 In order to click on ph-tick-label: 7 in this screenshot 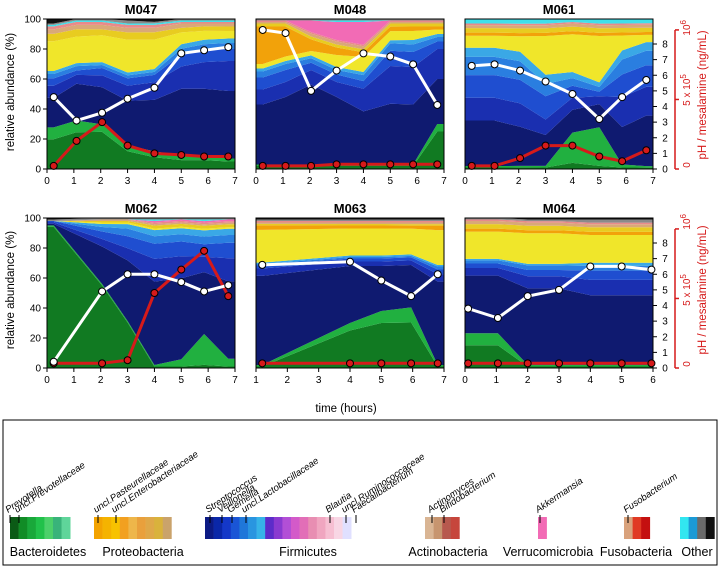, I will do `click(665, 259)`.